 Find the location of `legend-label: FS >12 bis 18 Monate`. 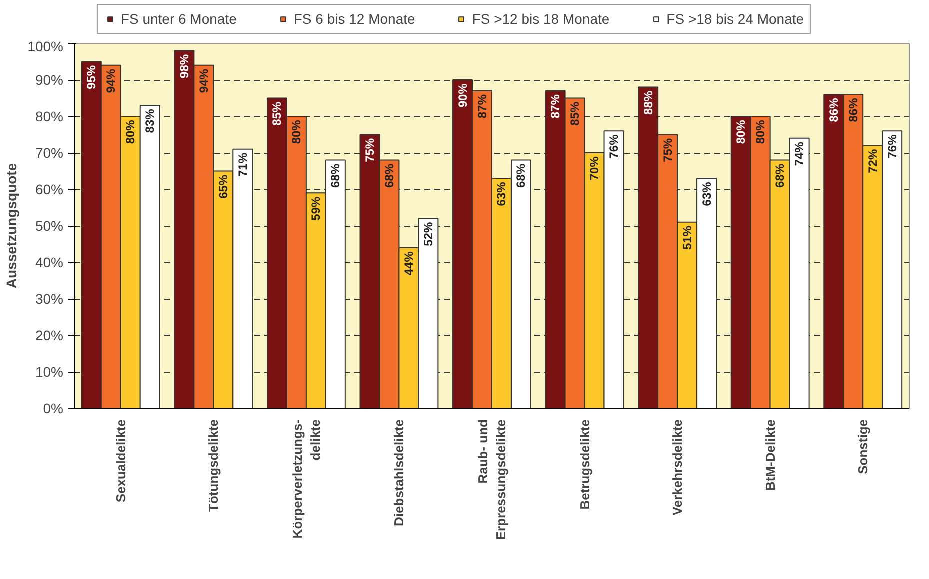

legend-label: FS >12 bis 18 Monate is located at coordinates (541, 19).